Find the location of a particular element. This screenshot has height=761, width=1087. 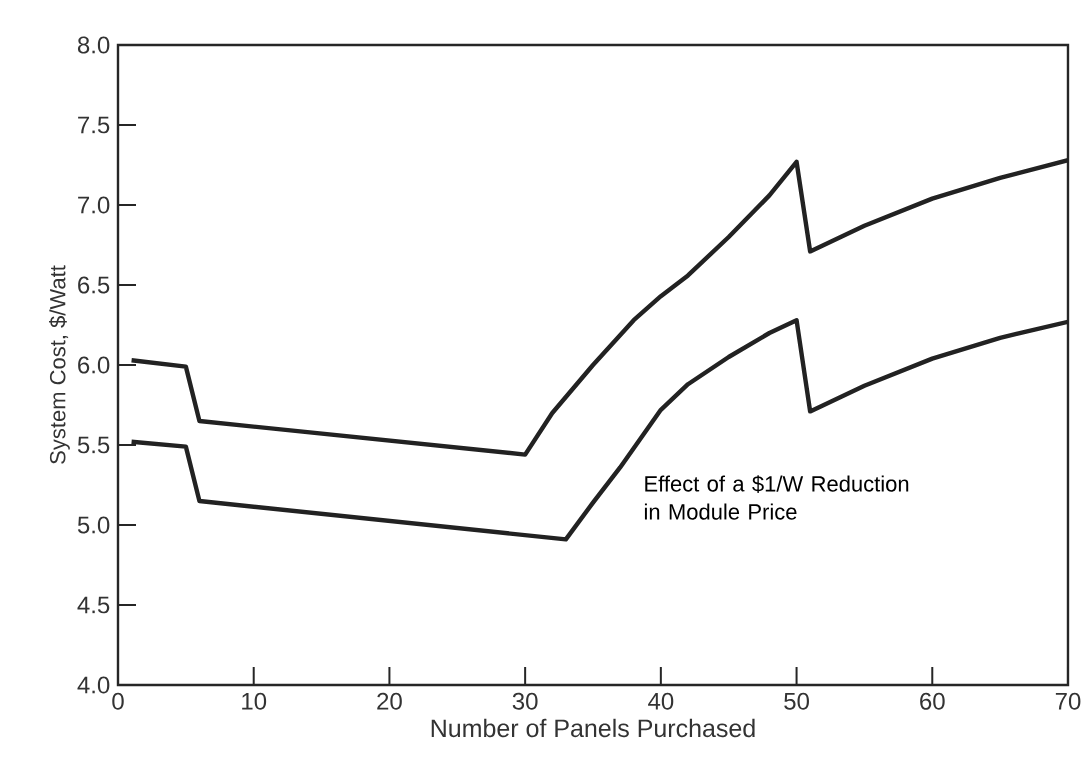

y-axis-title: System Cost, $/Watt is located at coordinates (59, 364).